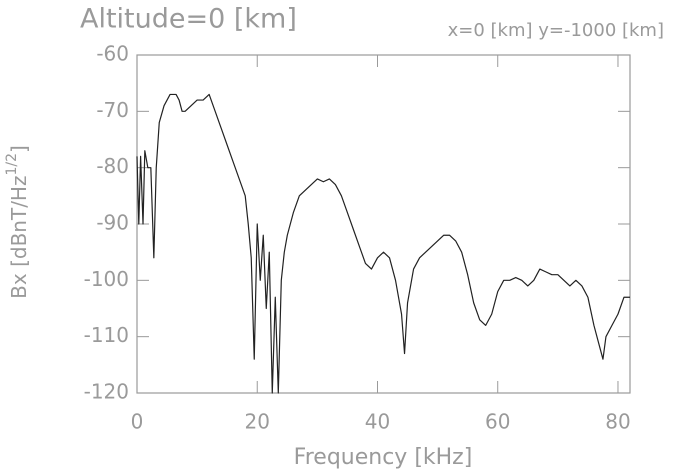  I want to click on x-tick-label: 40, so click(377, 422).